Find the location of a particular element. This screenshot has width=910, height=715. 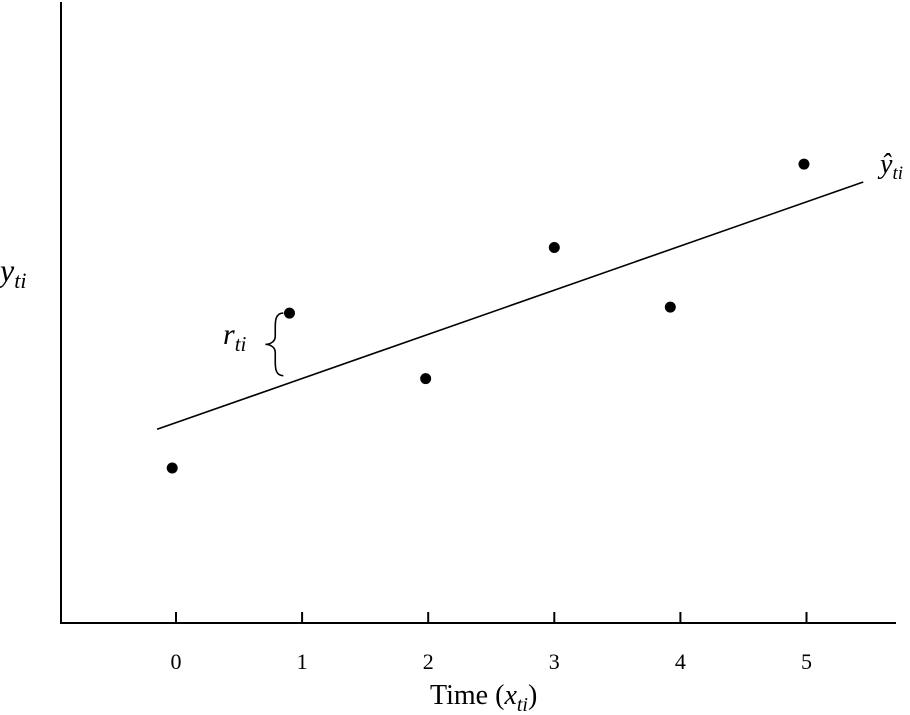

x-tick-label-0: 0 is located at coordinates (176, 661).